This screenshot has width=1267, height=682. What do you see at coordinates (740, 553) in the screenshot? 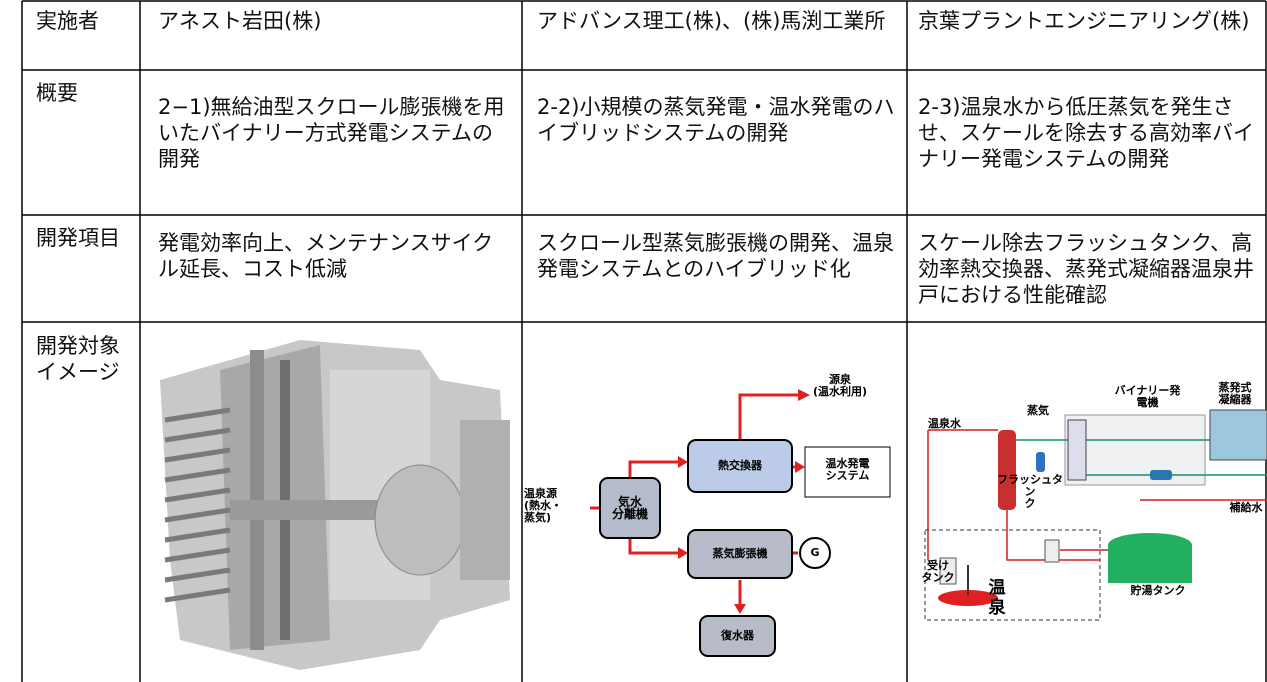
I see `diagram-label: 蒸気膨張機` at bounding box center [740, 553].